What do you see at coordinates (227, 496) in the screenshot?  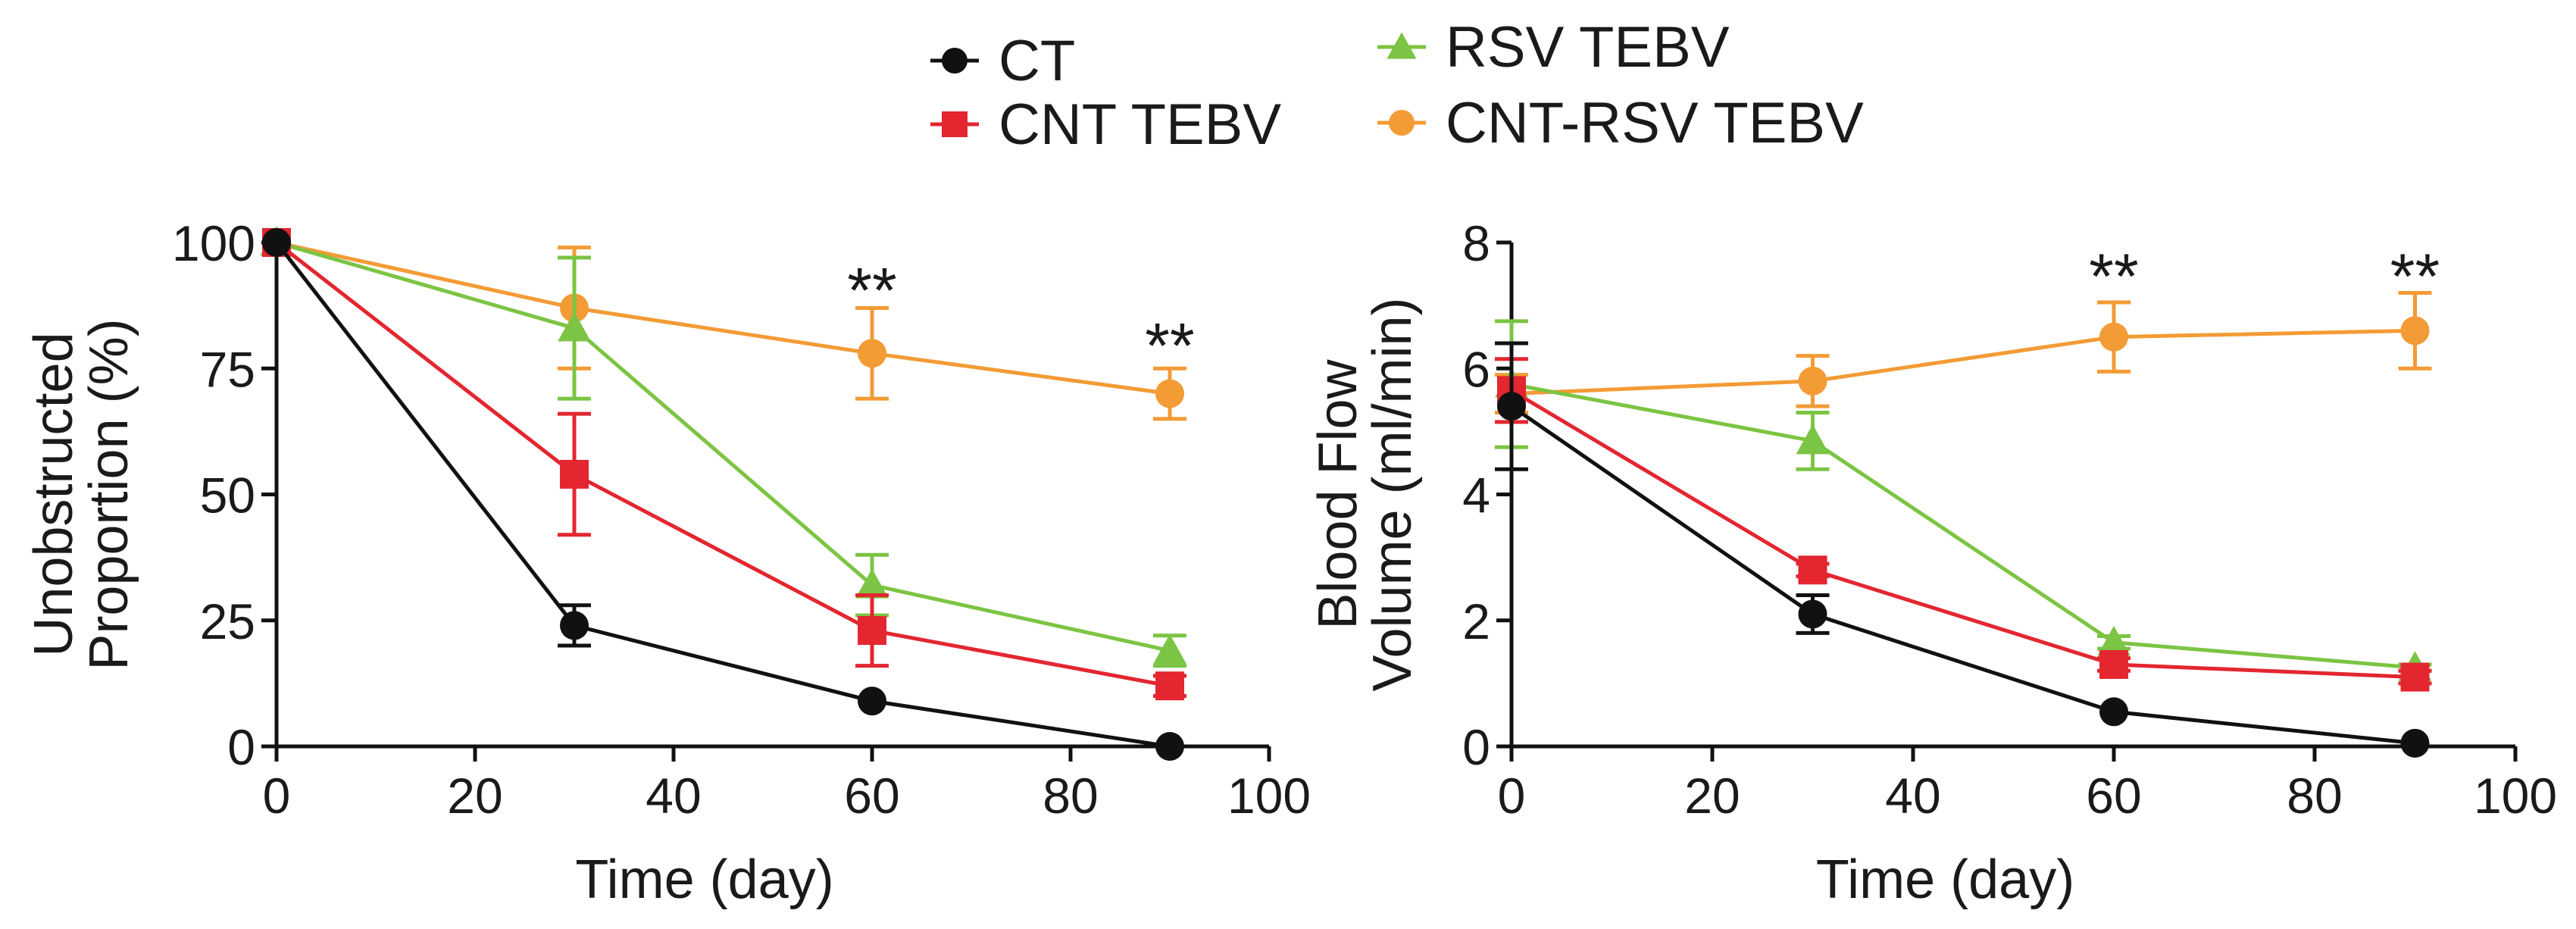 I see `y-tick-label: 50` at bounding box center [227, 496].